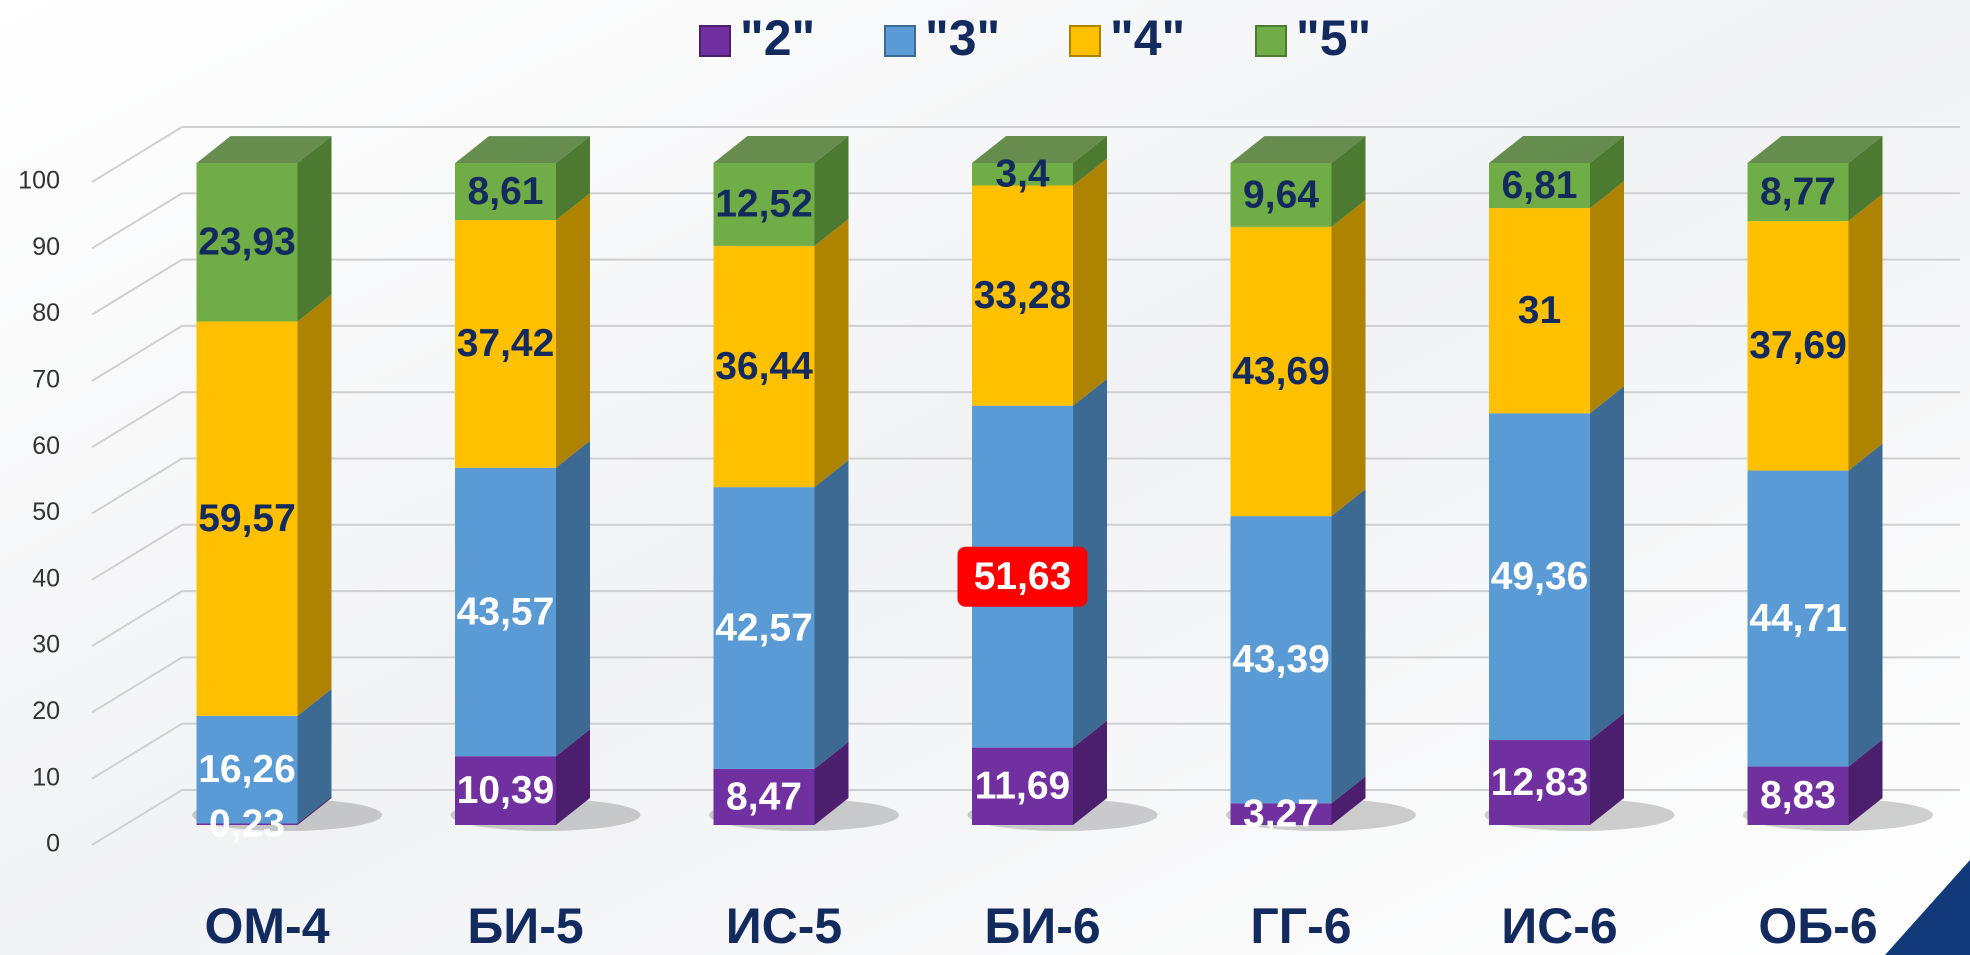  I want to click on x-tick-label: ИС-5, so click(784, 926).